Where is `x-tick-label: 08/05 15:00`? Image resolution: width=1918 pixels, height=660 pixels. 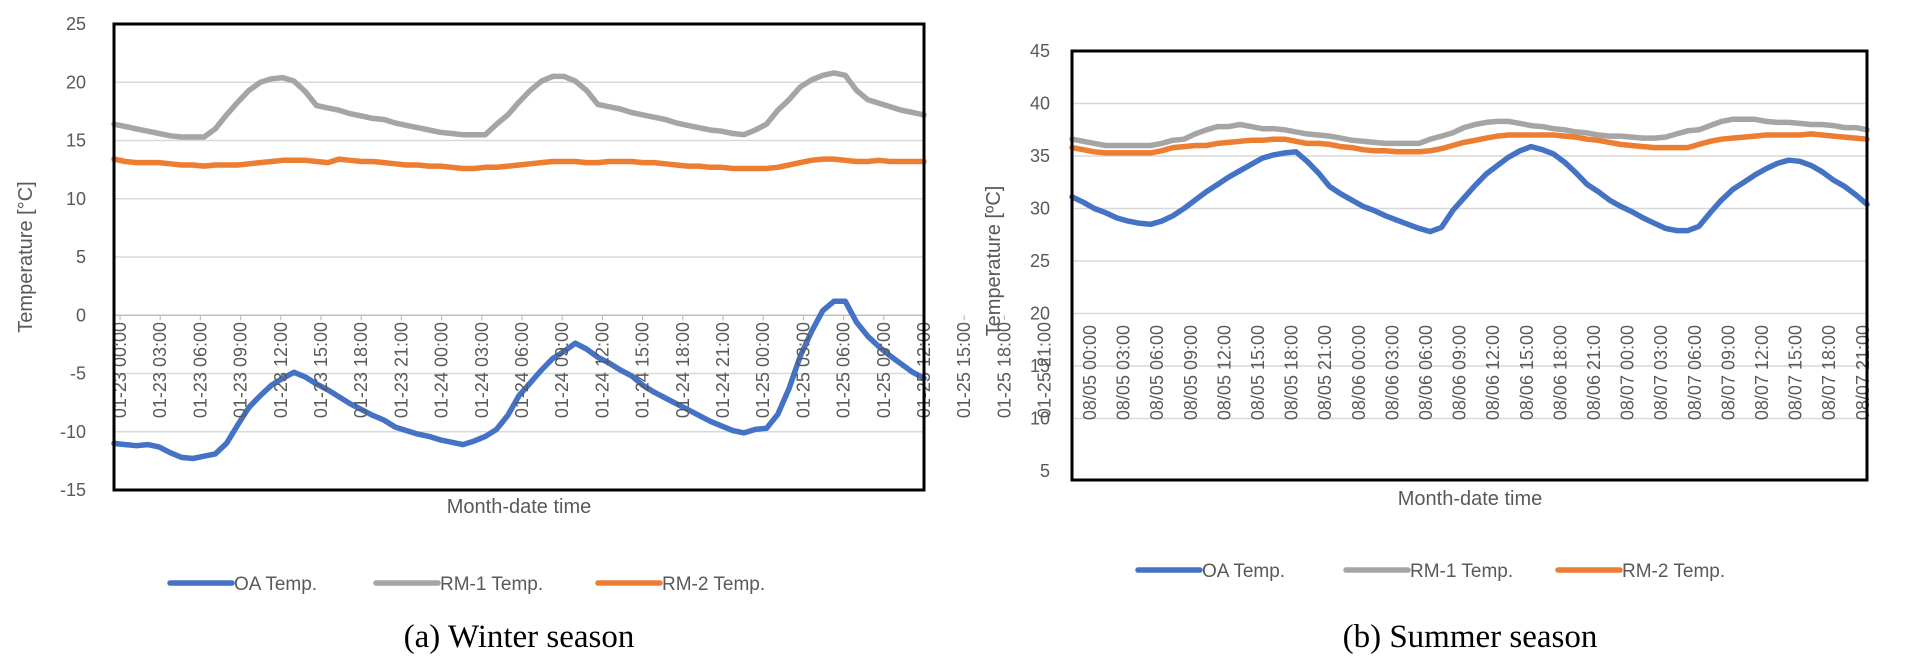
x-tick-label: 08/05 15:00 is located at coordinates (1258, 372).